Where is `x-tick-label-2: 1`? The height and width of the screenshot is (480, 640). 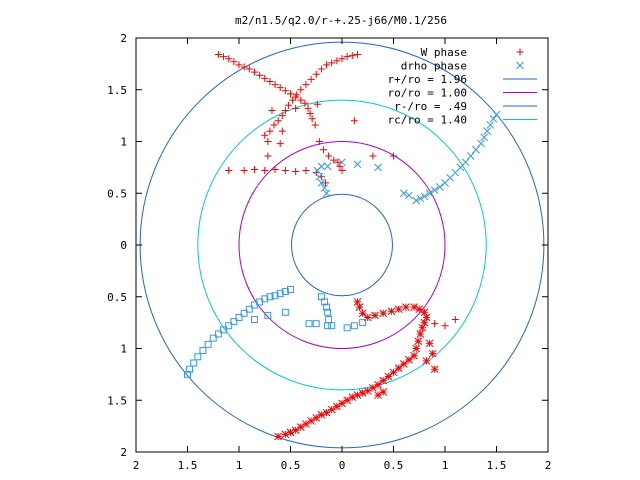
x-tick-label-2: 1 is located at coordinates (239, 465).